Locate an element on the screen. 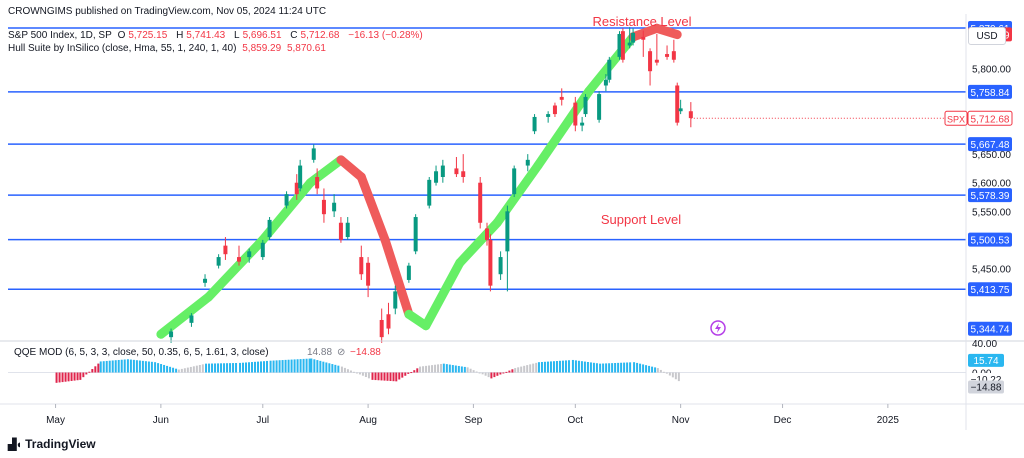 This screenshot has width=1024, height=458. open-number: 5,725.15 is located at coordinates (148, 35).